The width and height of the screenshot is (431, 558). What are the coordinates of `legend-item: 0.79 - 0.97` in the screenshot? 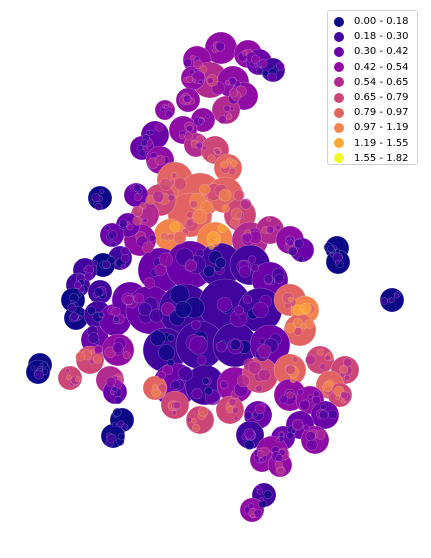 It's located at (375, 112).